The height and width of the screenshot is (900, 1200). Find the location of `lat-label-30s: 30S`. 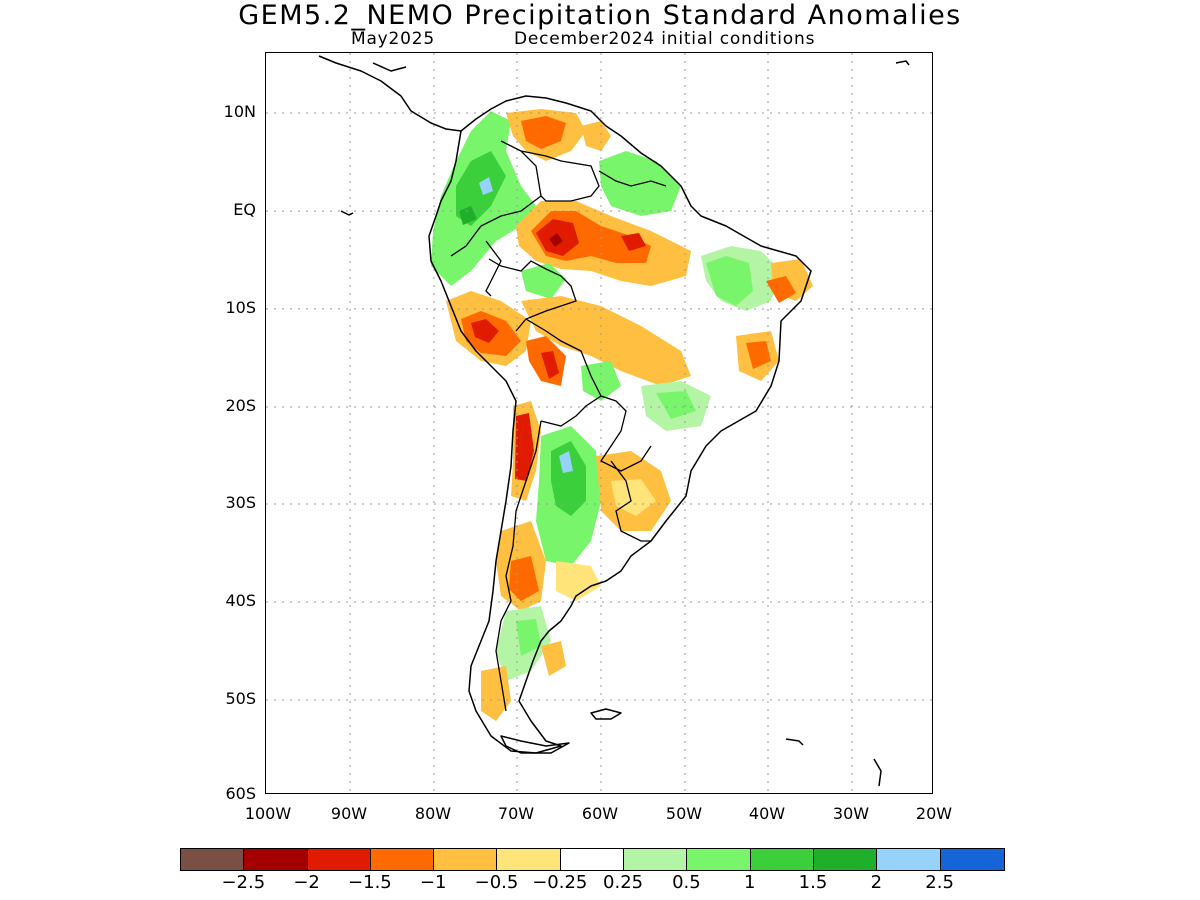

lat-label-30s: 30S is located at coordinates (240, 502).